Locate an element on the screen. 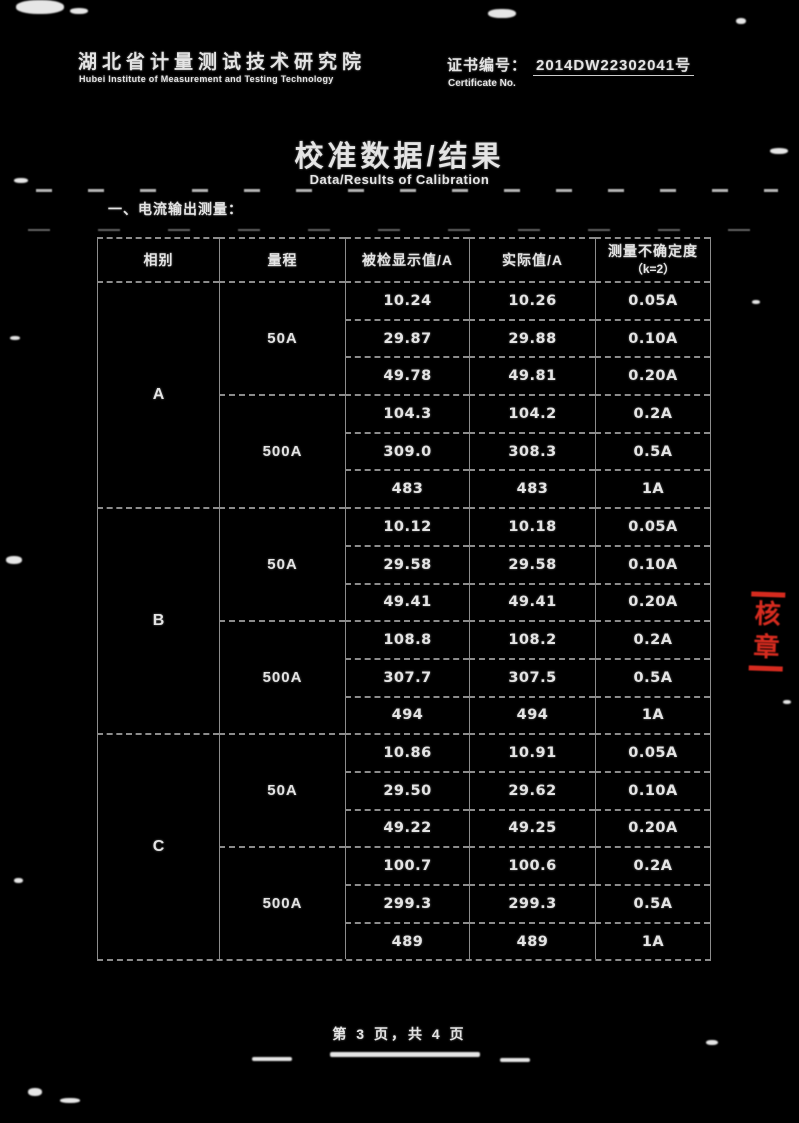 The image size is (799, 1123). actual-value-cell: 49.41 is located at coordinates (532, 601).